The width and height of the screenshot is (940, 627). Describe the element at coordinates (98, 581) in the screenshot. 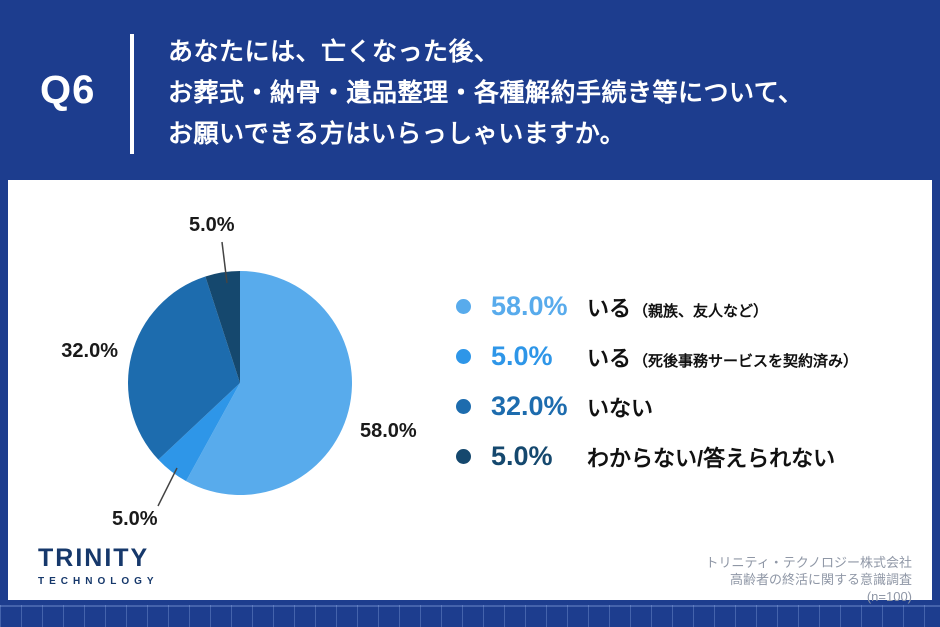

I see `logo-subtitle: TECHNOLOGY` at that location.